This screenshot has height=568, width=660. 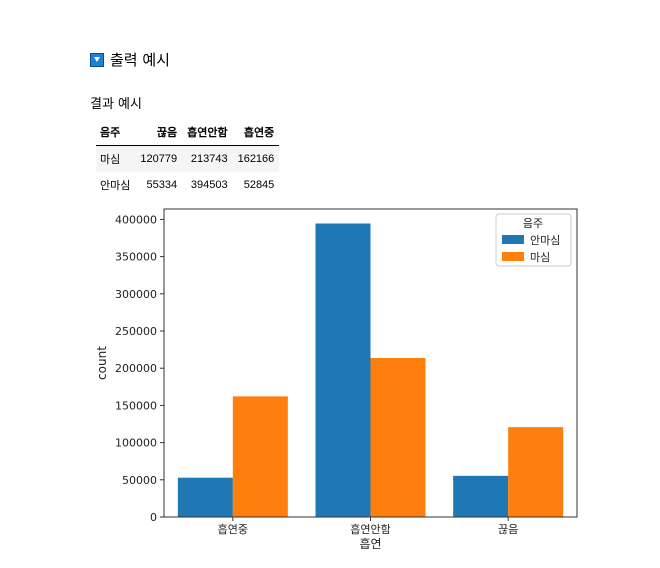 What do you see at coordinates (136, 257) in the screenshot?
I see `y-tick-label: 350000` at bounding box center [136, 257].